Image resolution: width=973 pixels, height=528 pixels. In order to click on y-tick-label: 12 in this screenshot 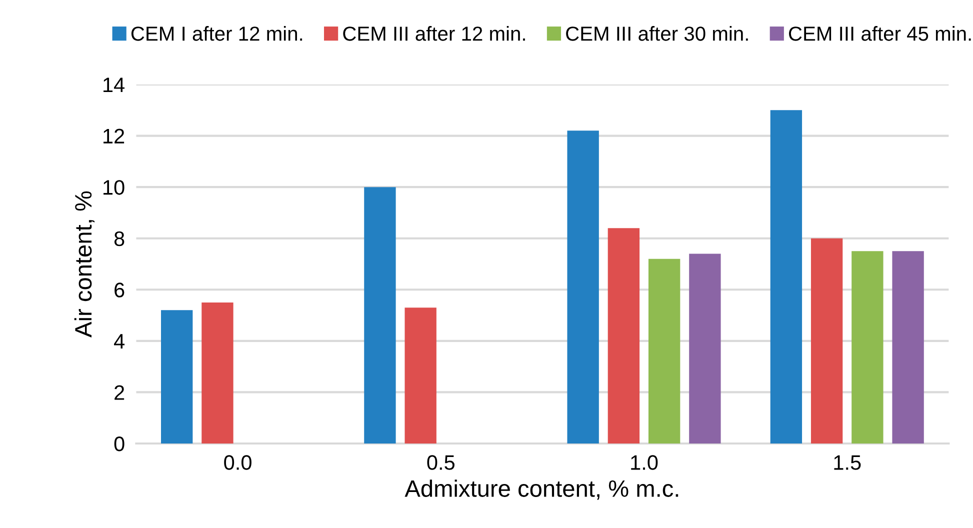, I will do `click(114, 136)`.